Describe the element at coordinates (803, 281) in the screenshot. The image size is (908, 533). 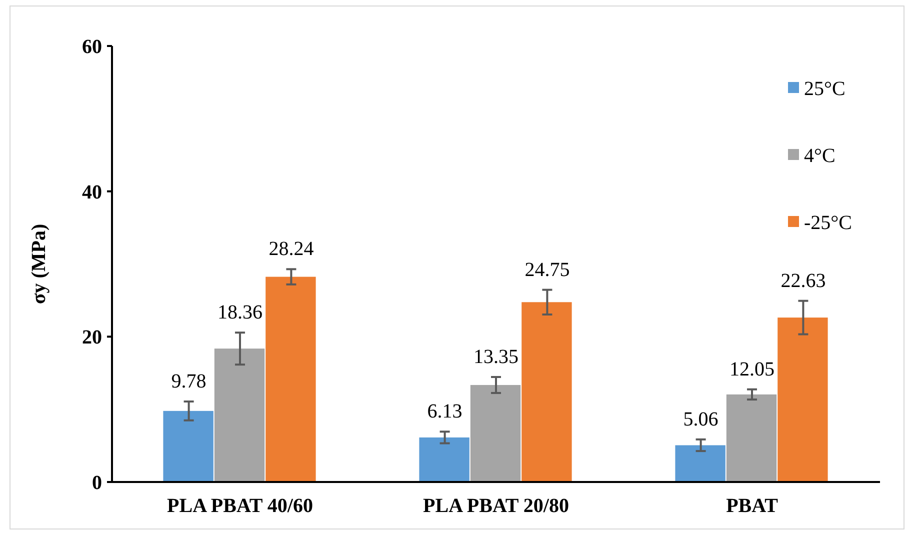
I see `data-label: 22.63` at that location.